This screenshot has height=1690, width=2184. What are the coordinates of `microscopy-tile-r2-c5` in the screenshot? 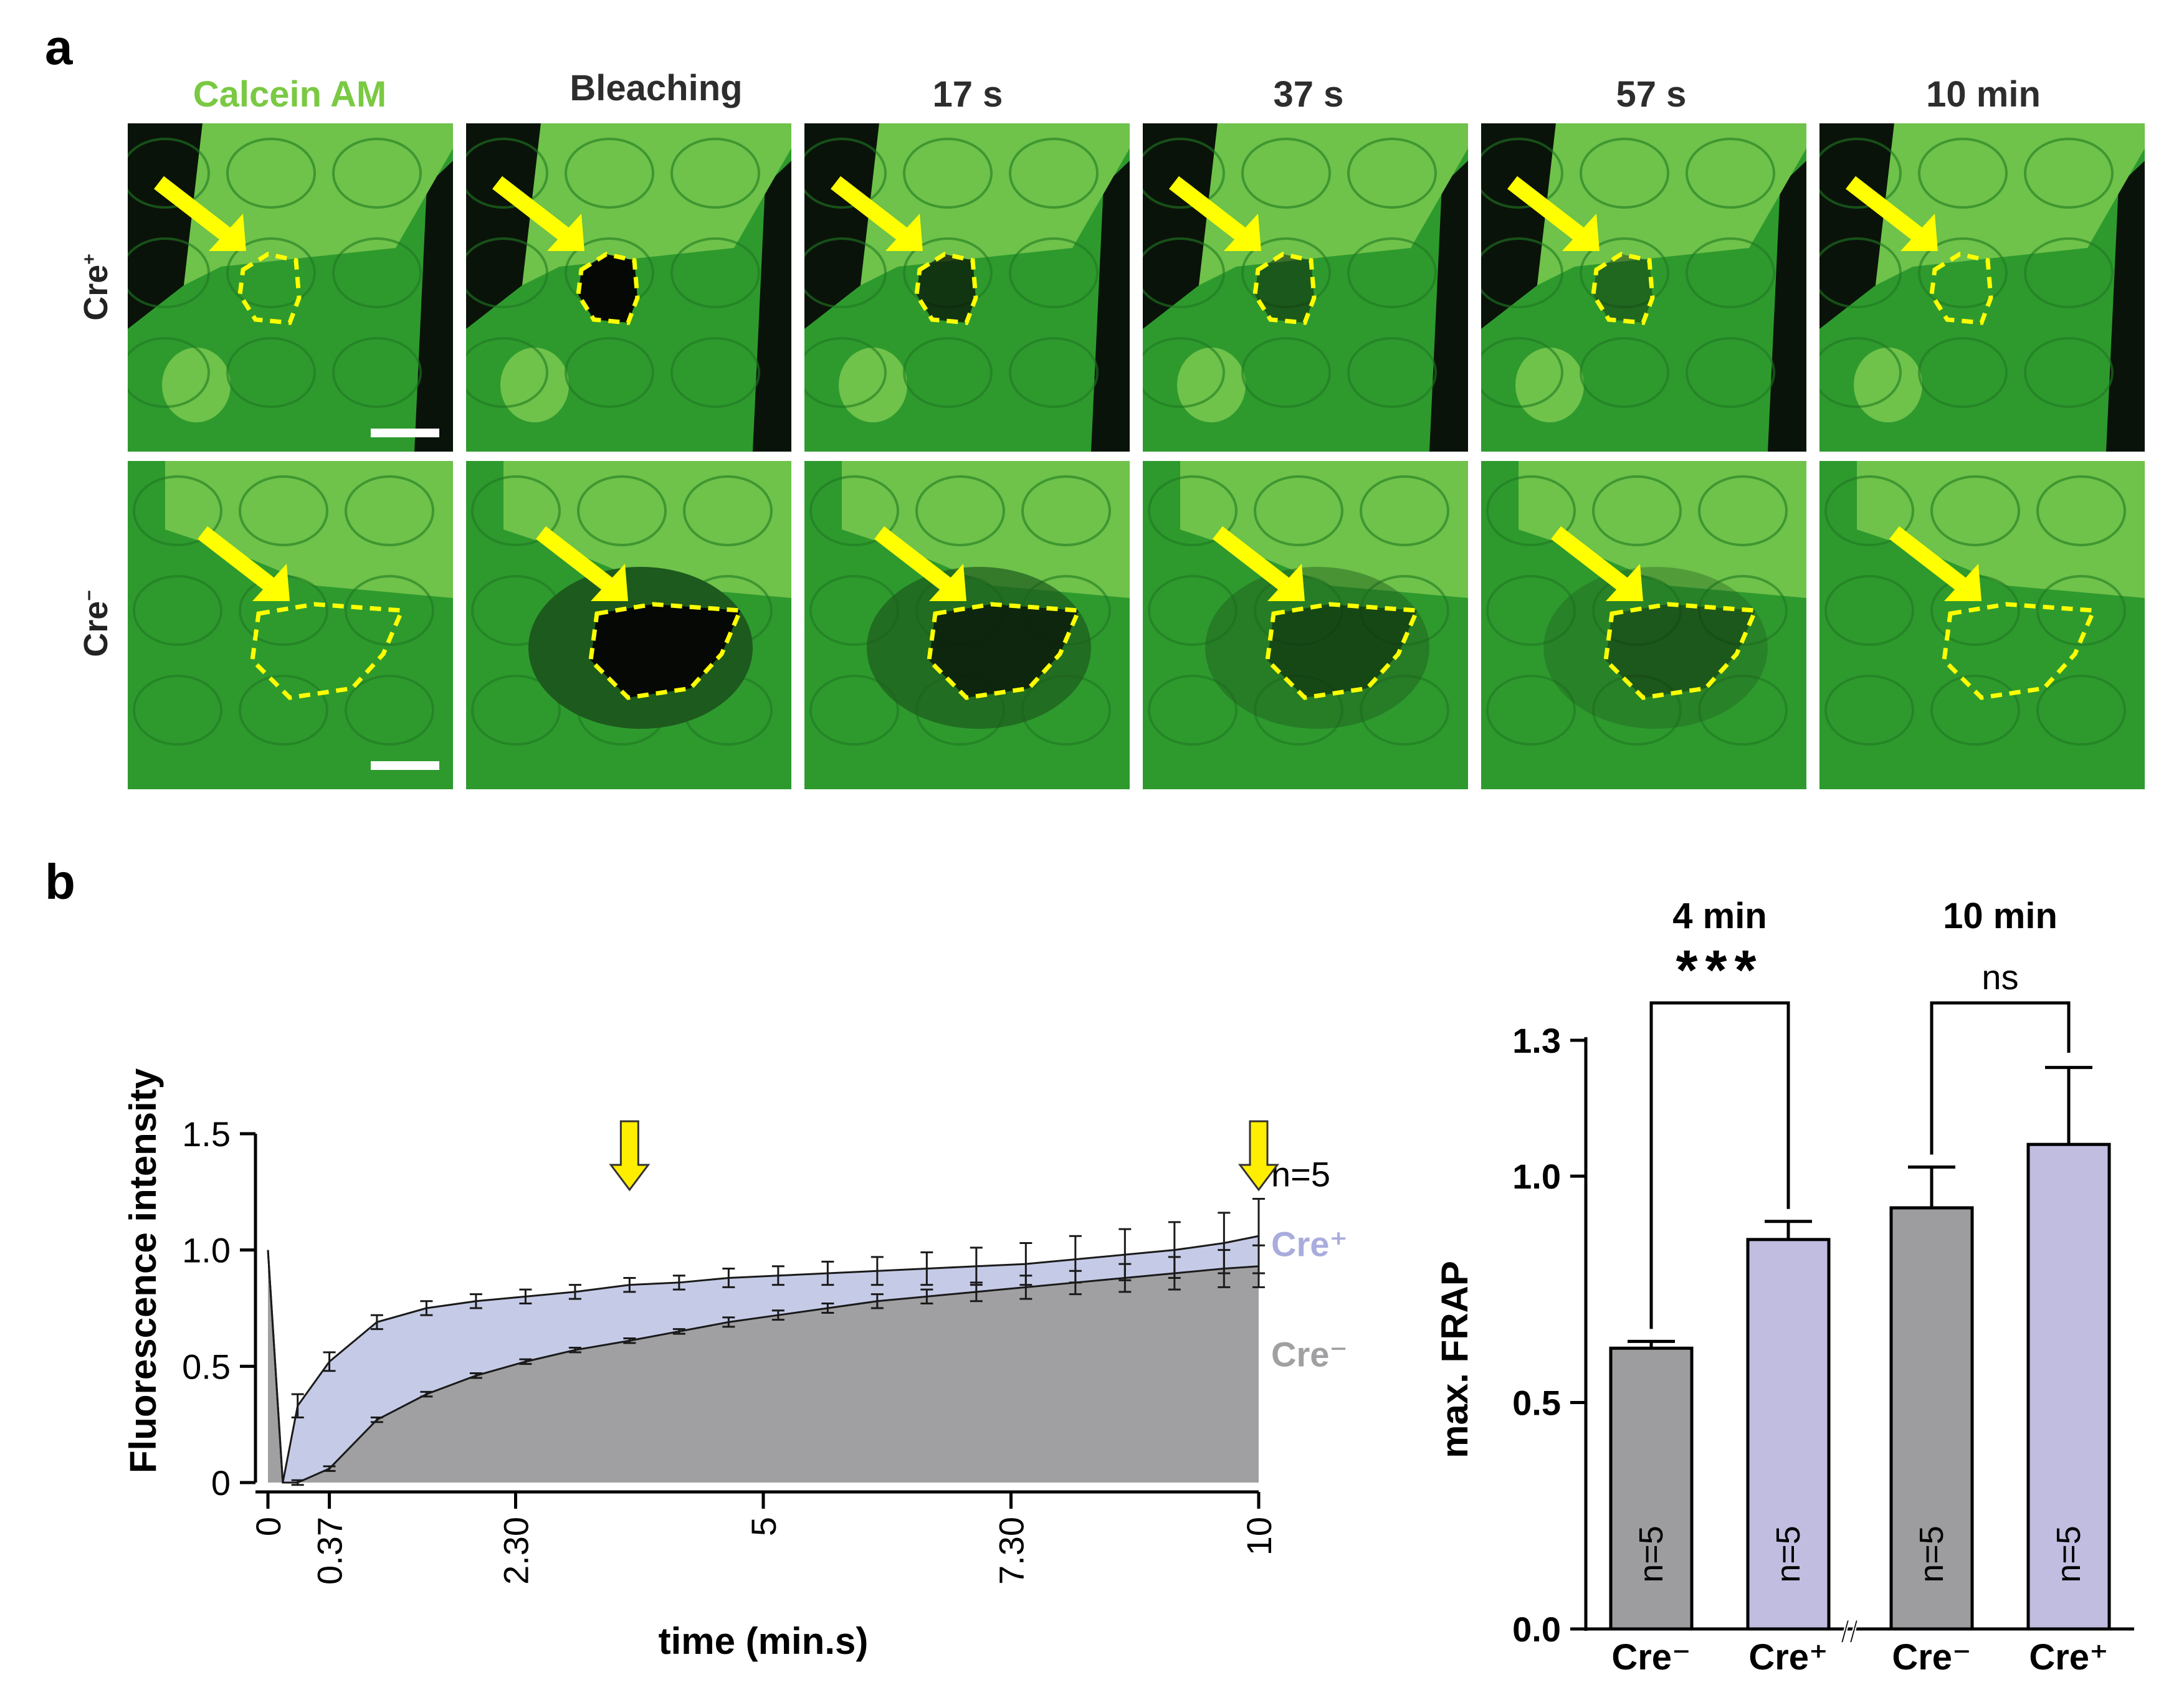 It's located at (1644, 625).